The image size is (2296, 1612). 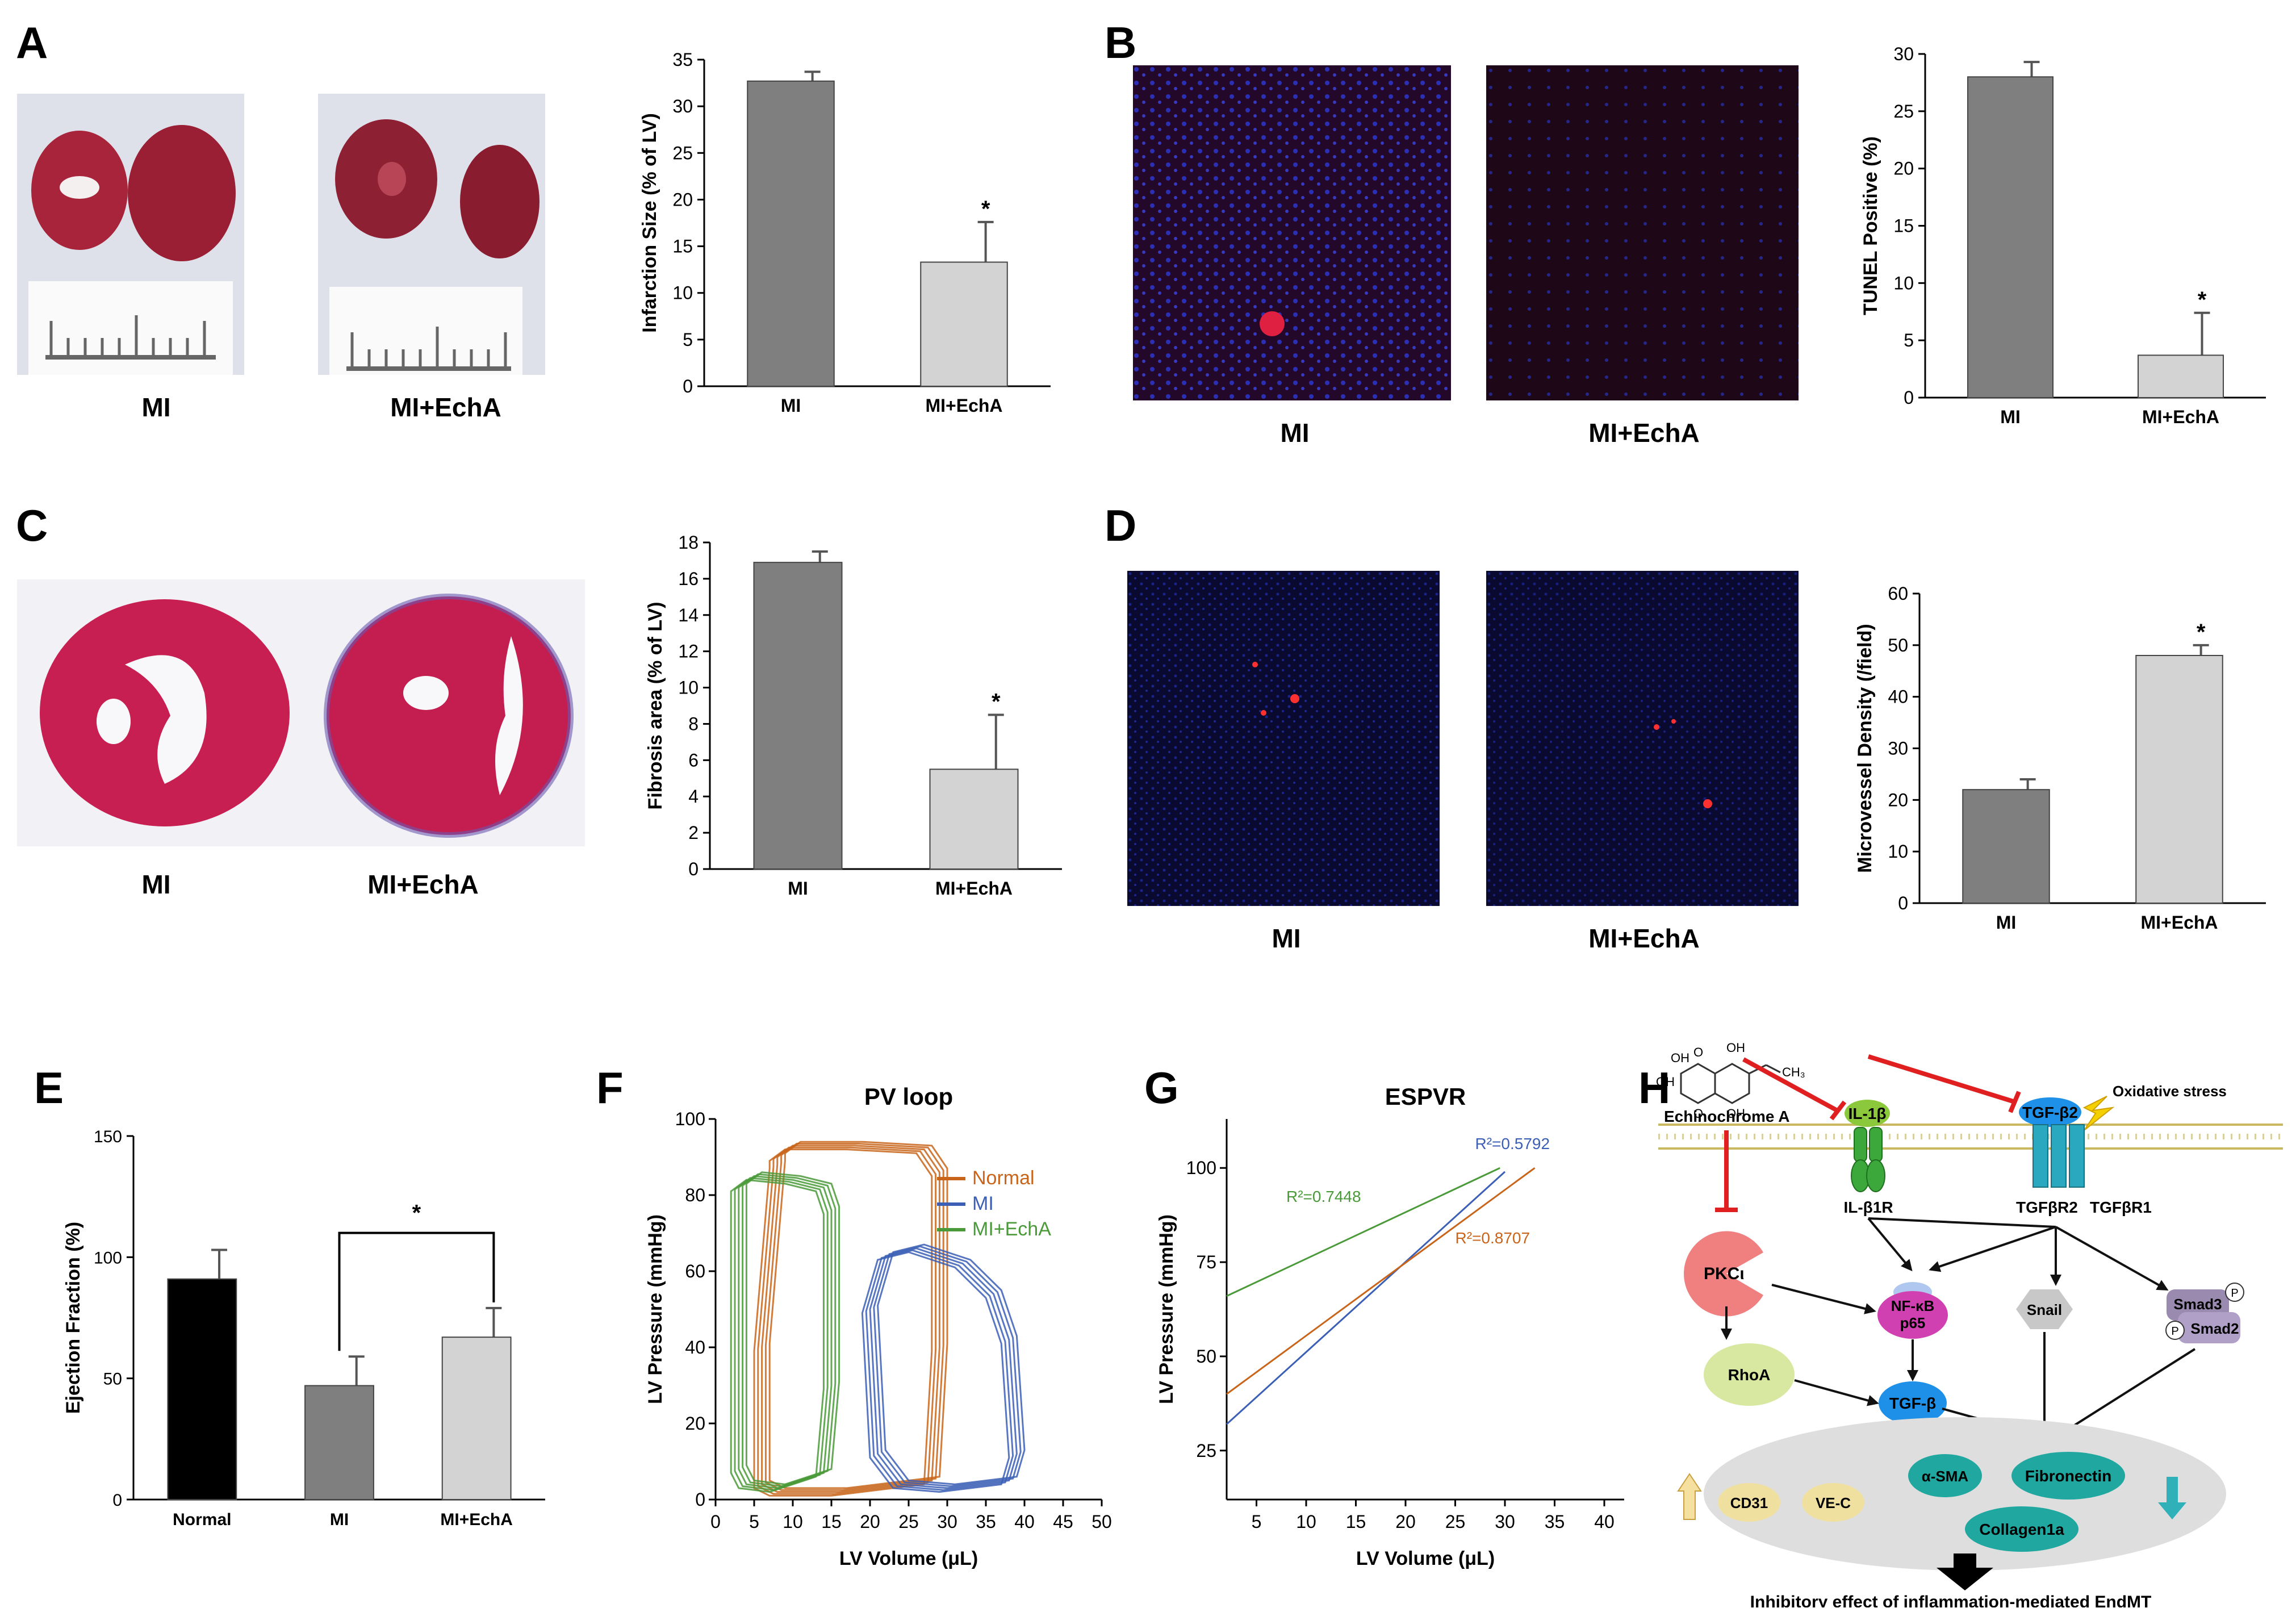 What do you see at coordinates (1161, 1088) in the screenshot?
I see `panel-label-g: G` at bounding box center [1161, 1088].